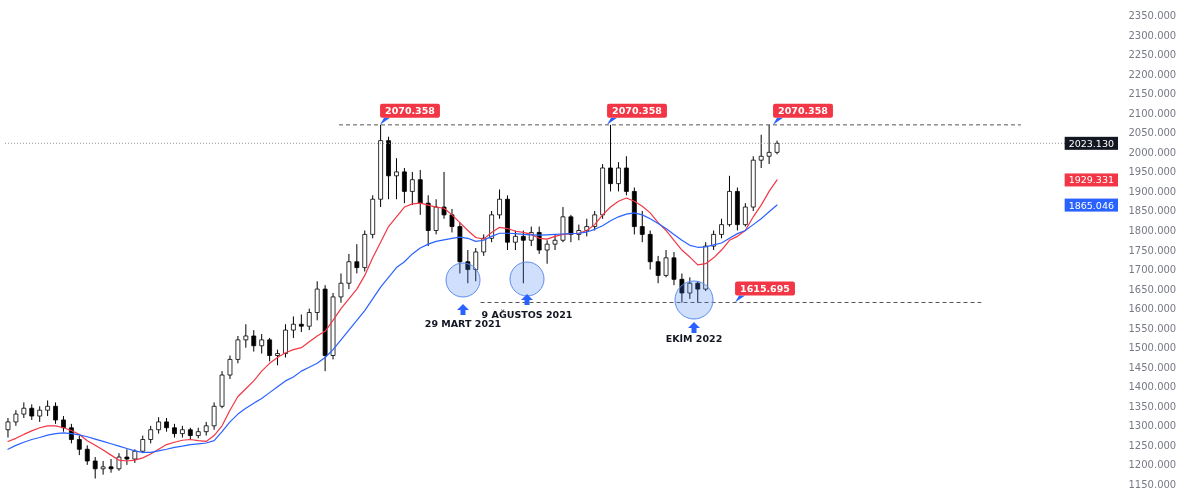 The height and width of the screenshot is (502, 1200). I want to click on y-tick-label: 1450.000, so click(1152, 367).